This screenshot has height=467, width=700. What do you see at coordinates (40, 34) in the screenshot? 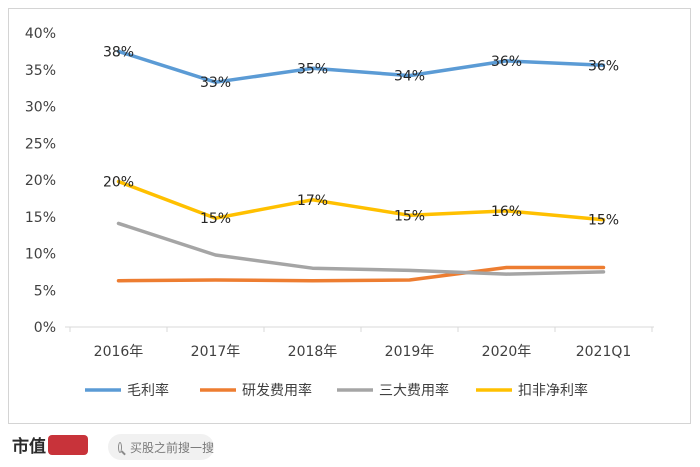
I see `y-tick-label: 40%` at bounding box center [40, 34].